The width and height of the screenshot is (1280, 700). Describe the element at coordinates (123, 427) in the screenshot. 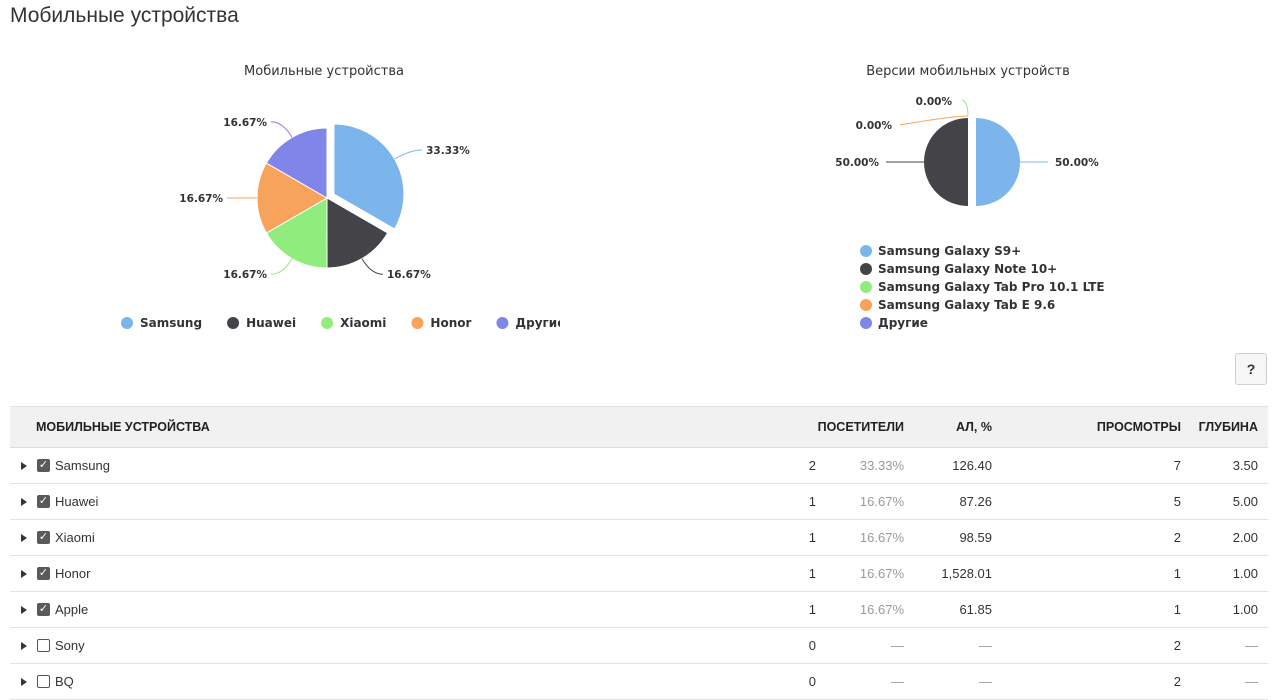

I see `header-devices: МОБИЛЬНЫЕ УСТРОЙСТВА` at that location.